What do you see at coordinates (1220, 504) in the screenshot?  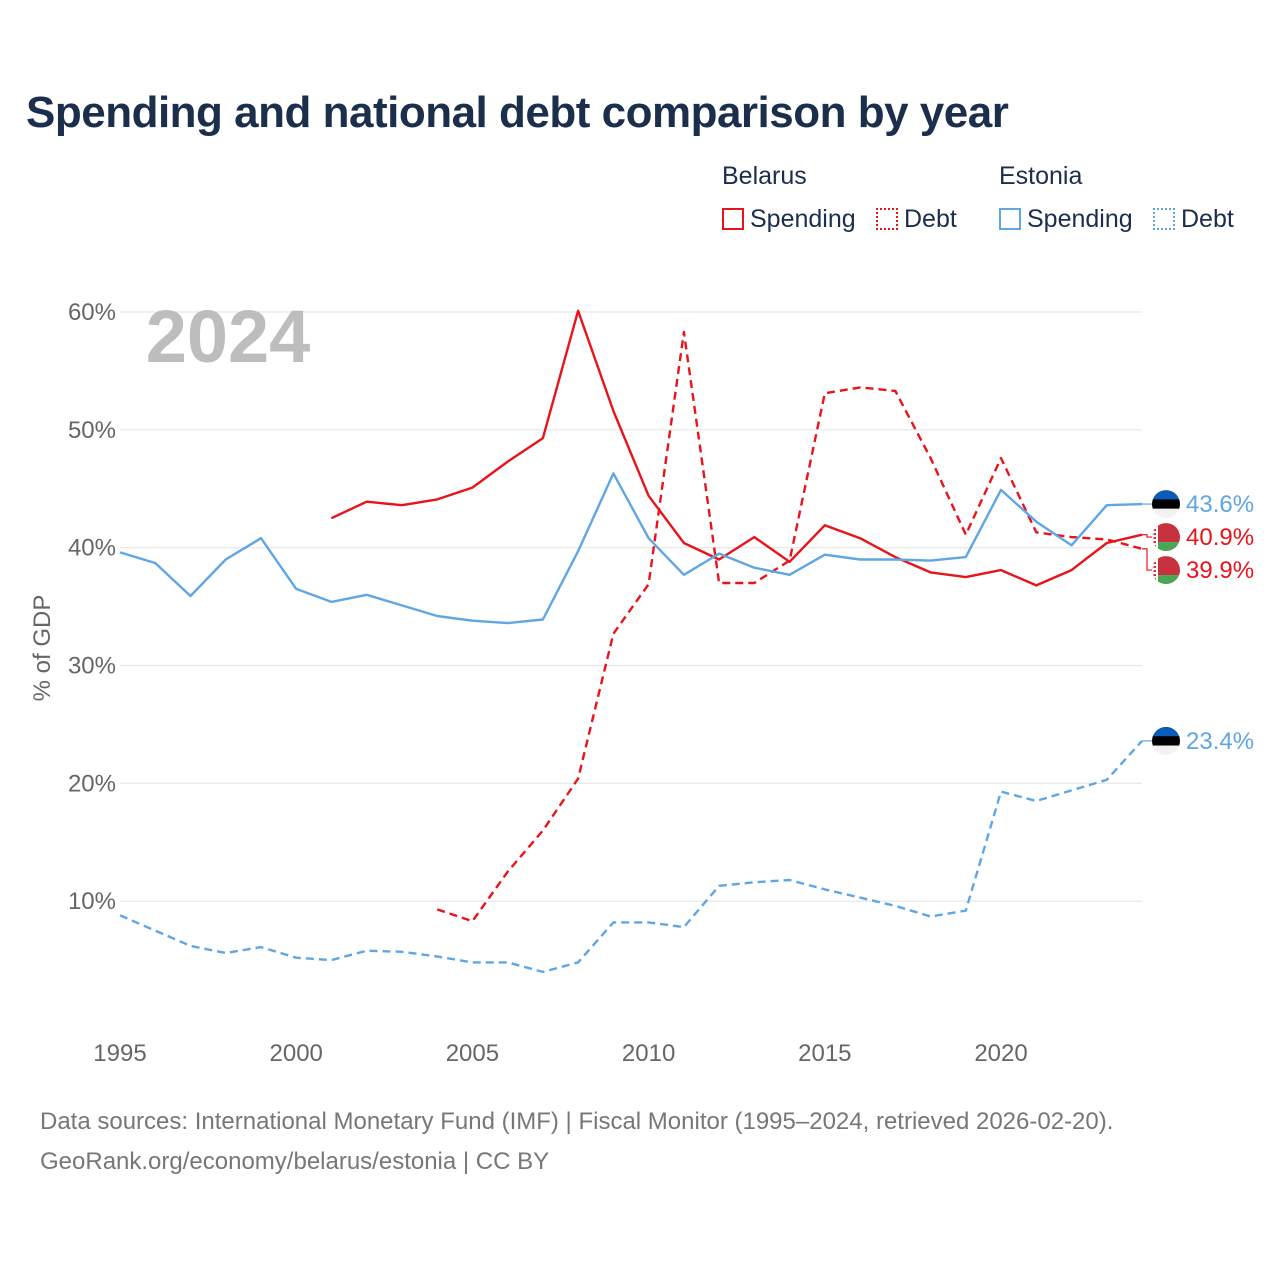 I see `end-value-label: 43.6%` at bounding box center [1220, 504].